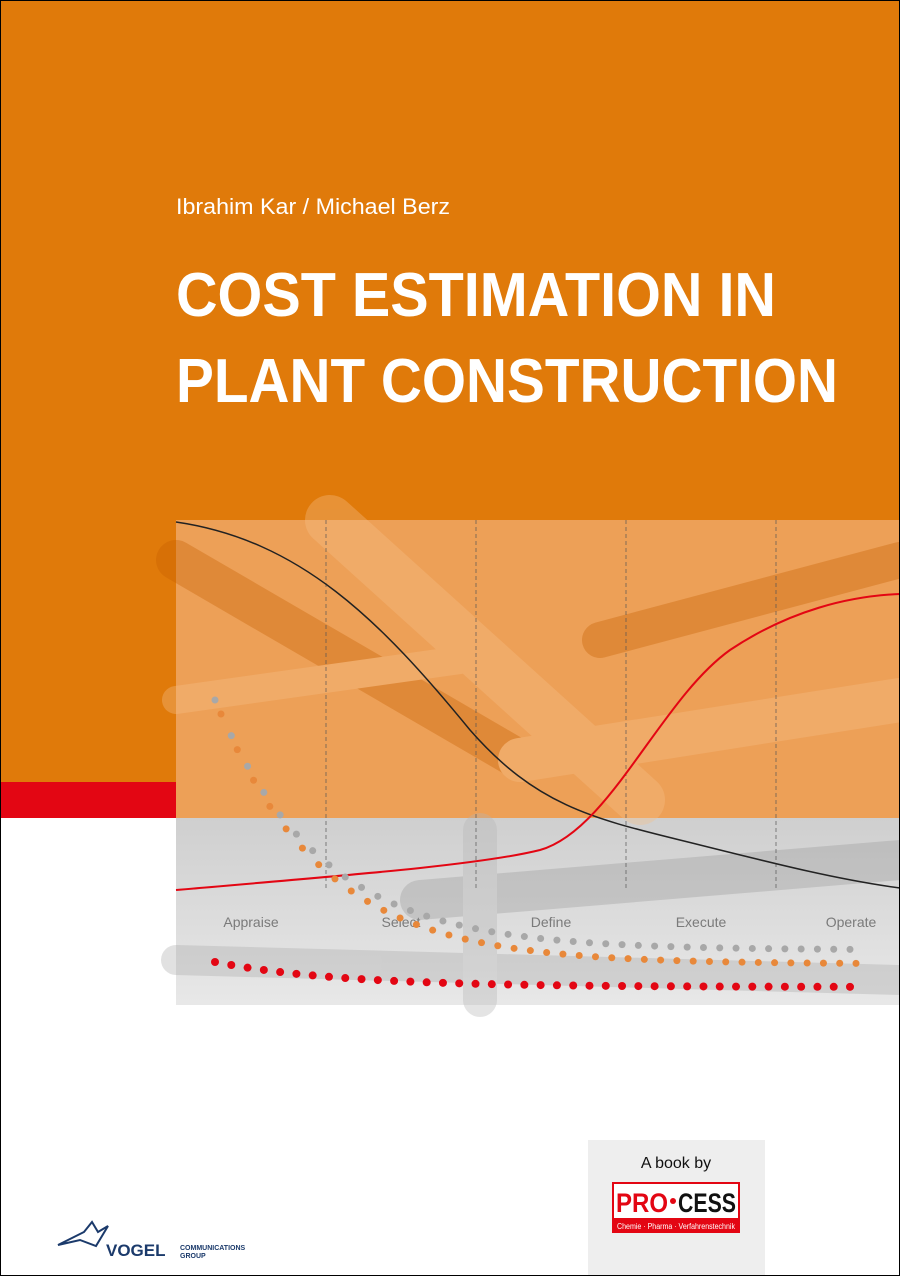  What do you see at coordinates (213, 1248) in the screenshot?
I see `vogel-line1: COMMUNICATIONS` at bounding box center [213, 1248].